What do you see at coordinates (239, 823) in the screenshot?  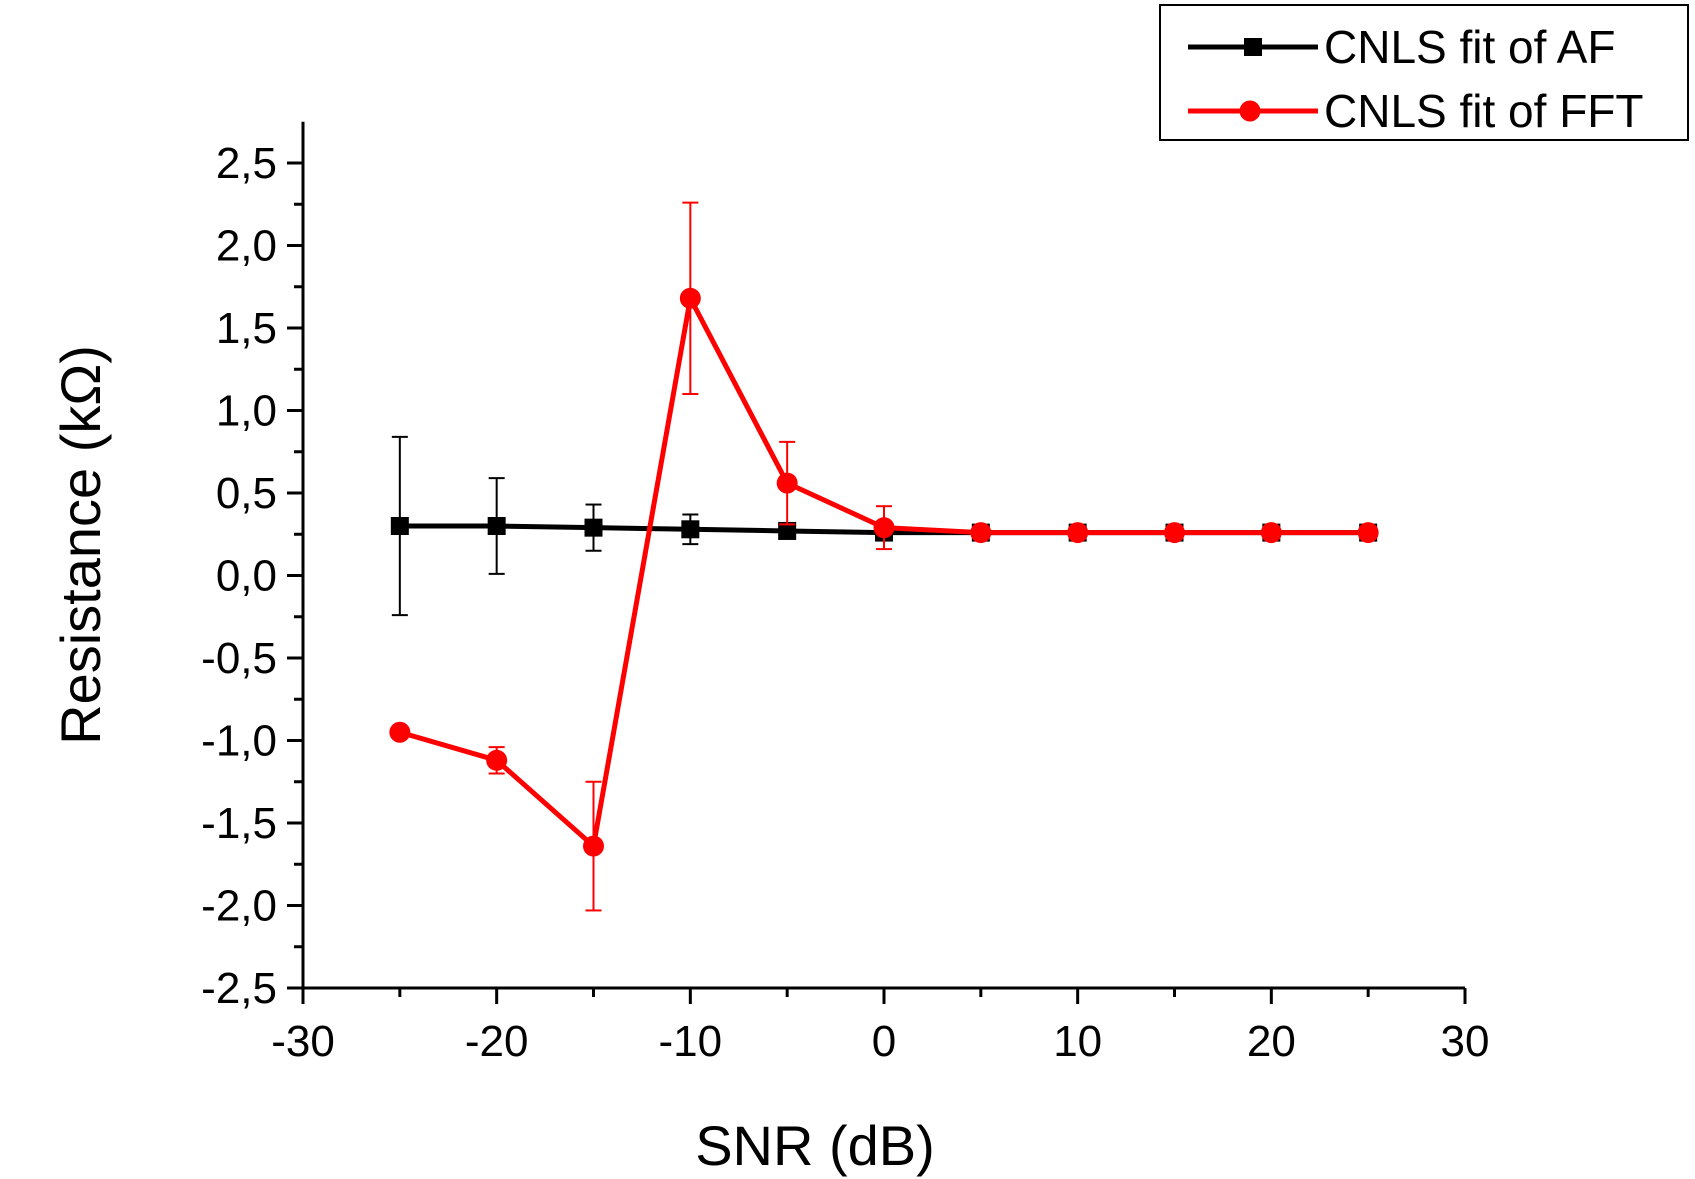 I see `y-tick-label: -1,5` at bounding box center [239, 823].